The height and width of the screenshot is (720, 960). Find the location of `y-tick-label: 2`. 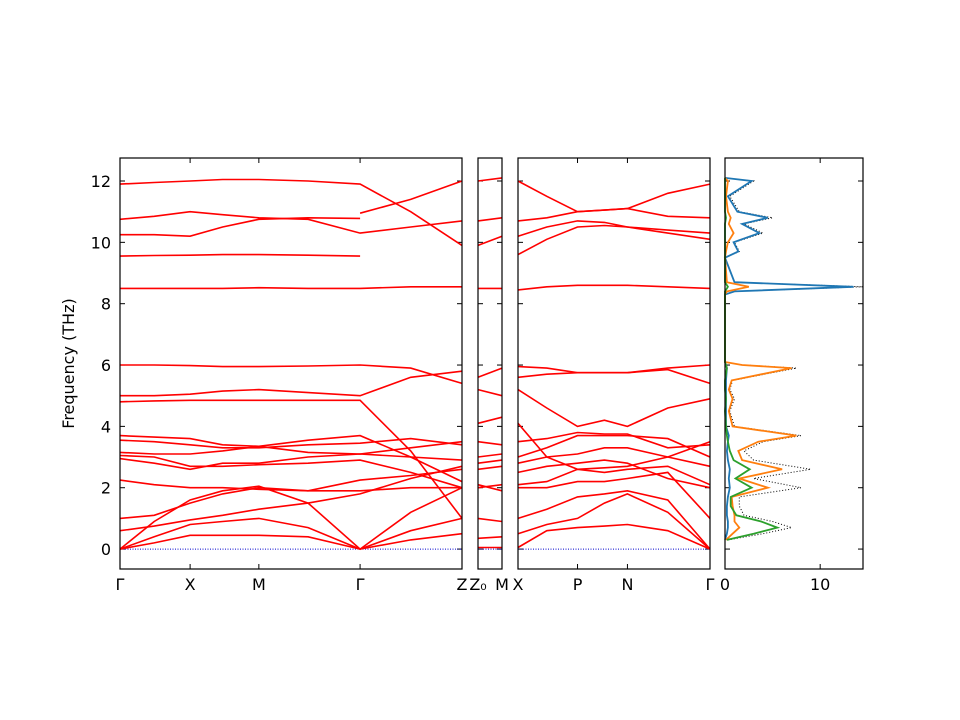

y-tick-label: 2 is located at coordinates (106, 488).